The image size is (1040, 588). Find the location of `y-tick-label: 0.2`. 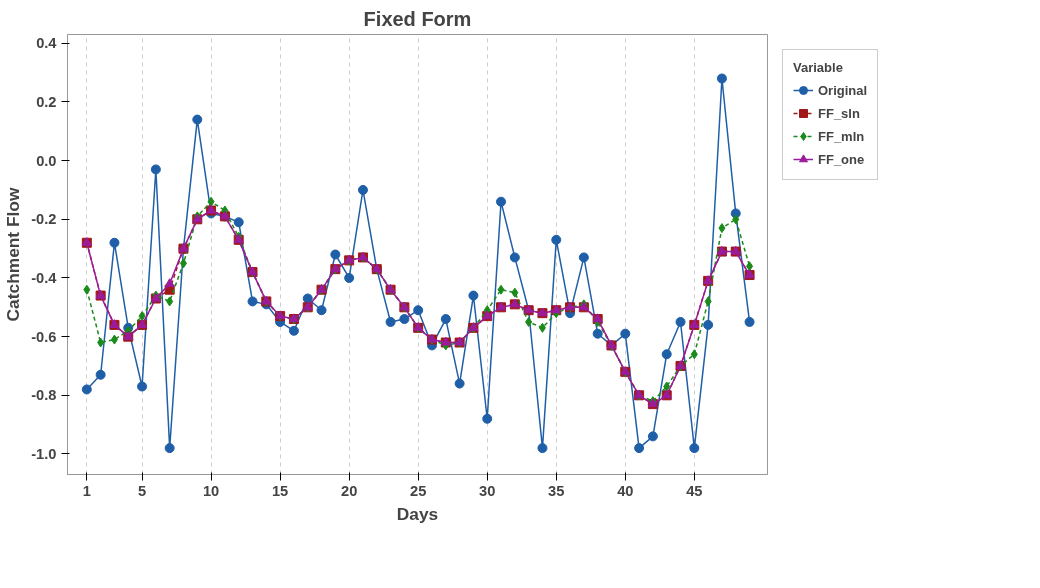

y-tick-label: 0.2 is located at coordinates (46, 101).